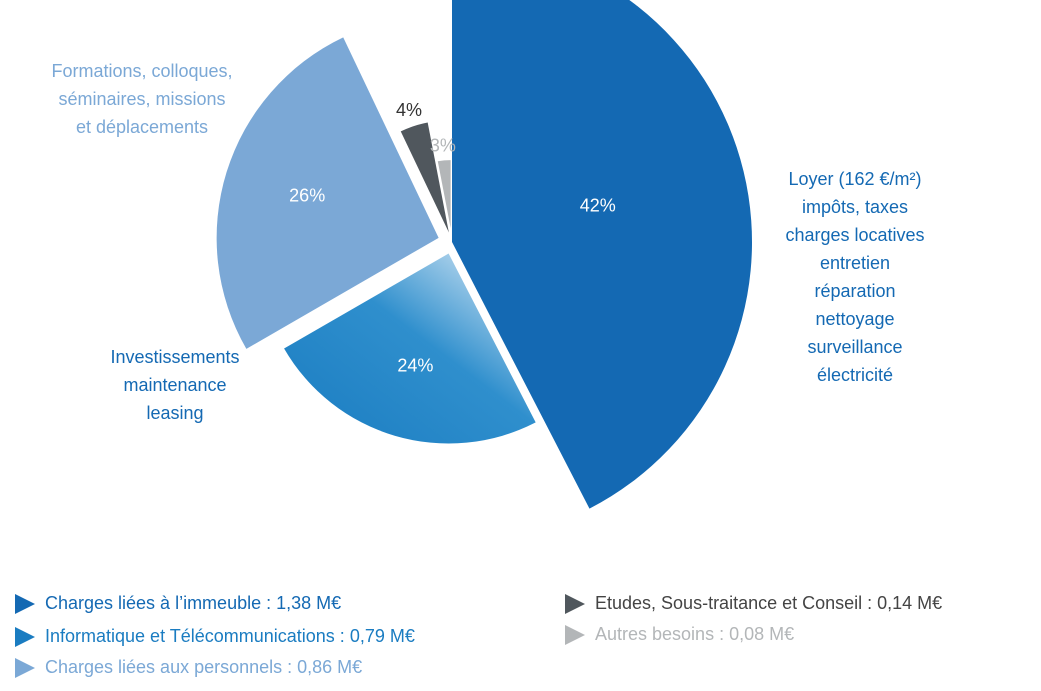  What do you see at coordinates (141, 99) in the screenshot?
I see `slice-description: séminaires, missions` at bounding box center [141, 99].